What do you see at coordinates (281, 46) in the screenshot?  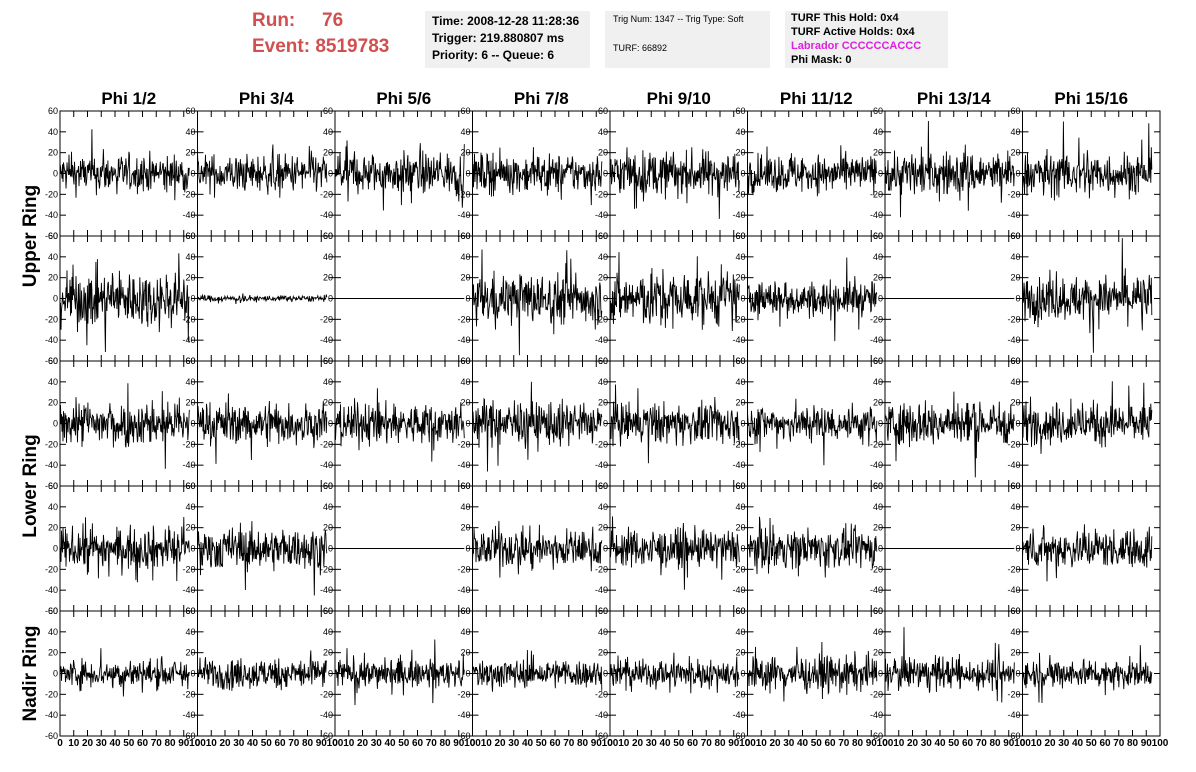 I see `event-label: Event:` at bounding box center [281, 46].